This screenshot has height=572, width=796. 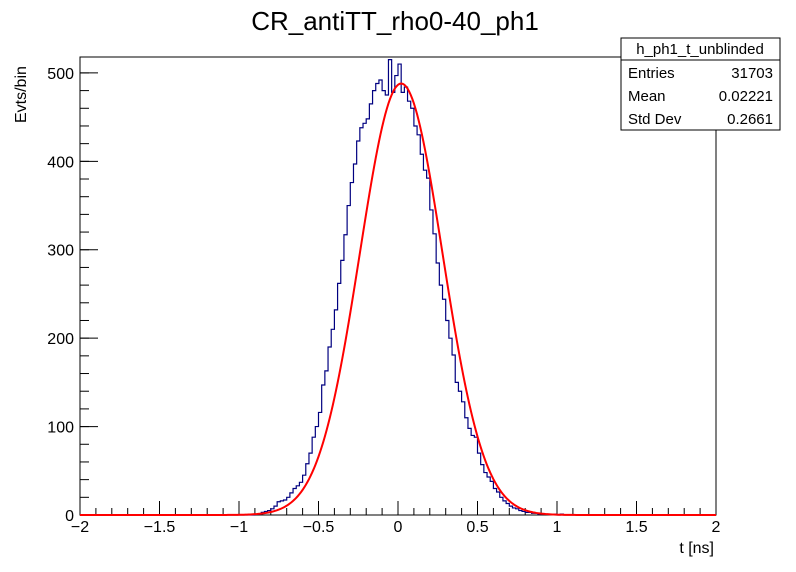 I want to click on x-tick-label: 0, so click(x=398, y=527).